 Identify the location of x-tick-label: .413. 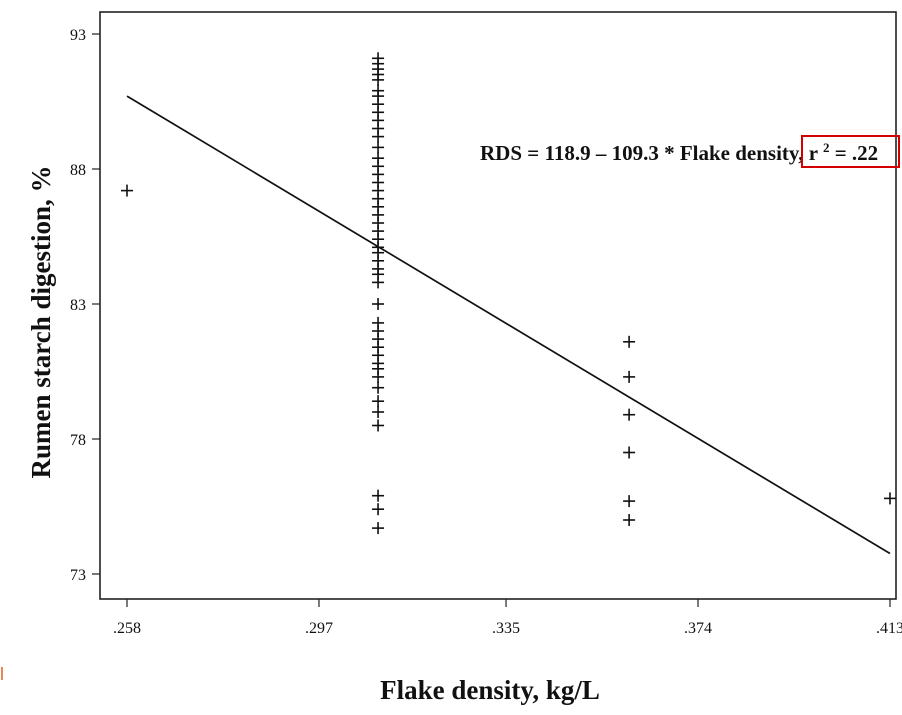
(889, 628).